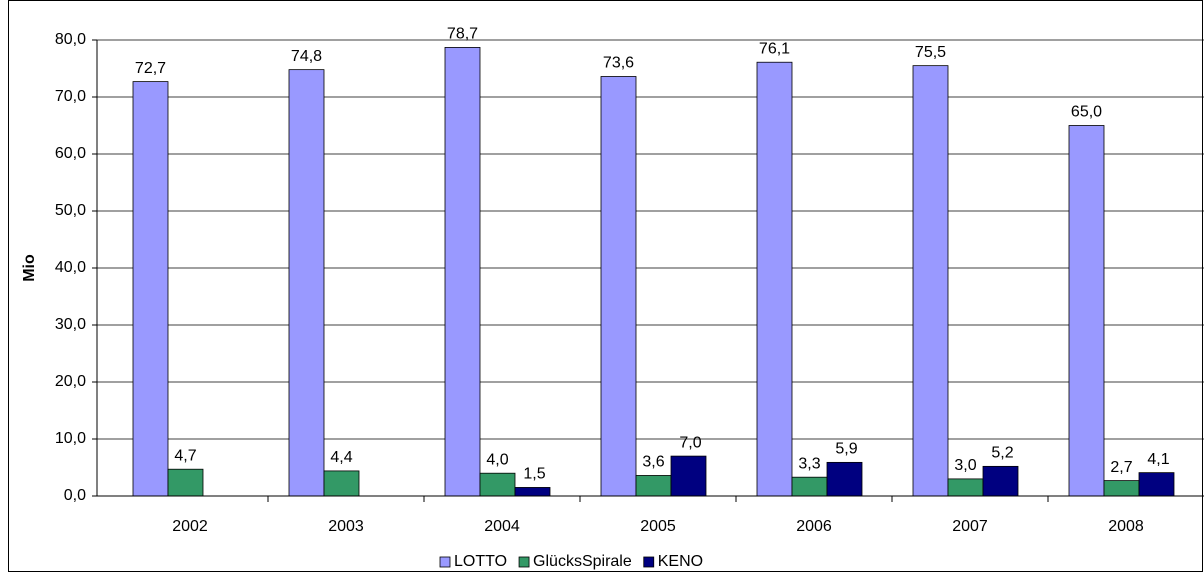 The height and width of the screenshot is (572, 1204). What do you see at coordinates (70, 96) in the screenshot?
I see `y-tick-label: 70,0` at bounding box center [70, 96].